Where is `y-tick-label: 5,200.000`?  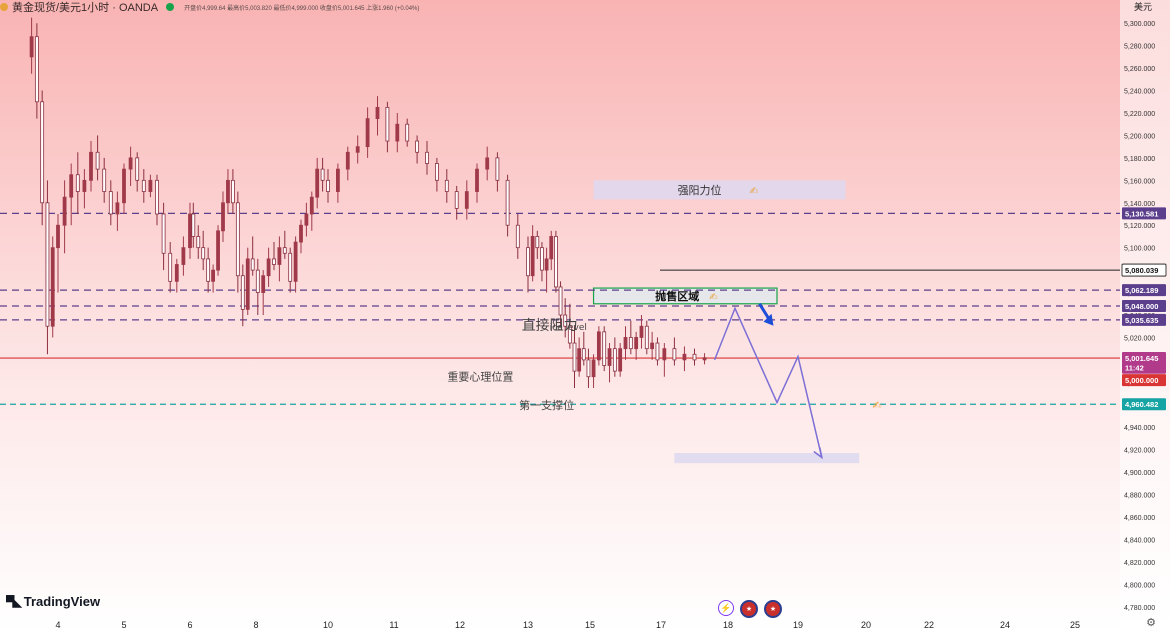
y-tick-label: 5,200.000 is located at coordinates (1139, 136).